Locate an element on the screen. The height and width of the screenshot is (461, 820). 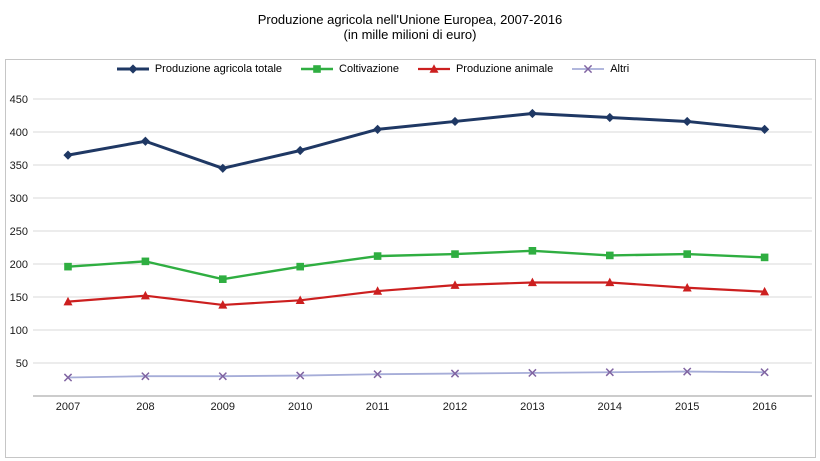
series-coltivazione is located at coordinates (416, 265).